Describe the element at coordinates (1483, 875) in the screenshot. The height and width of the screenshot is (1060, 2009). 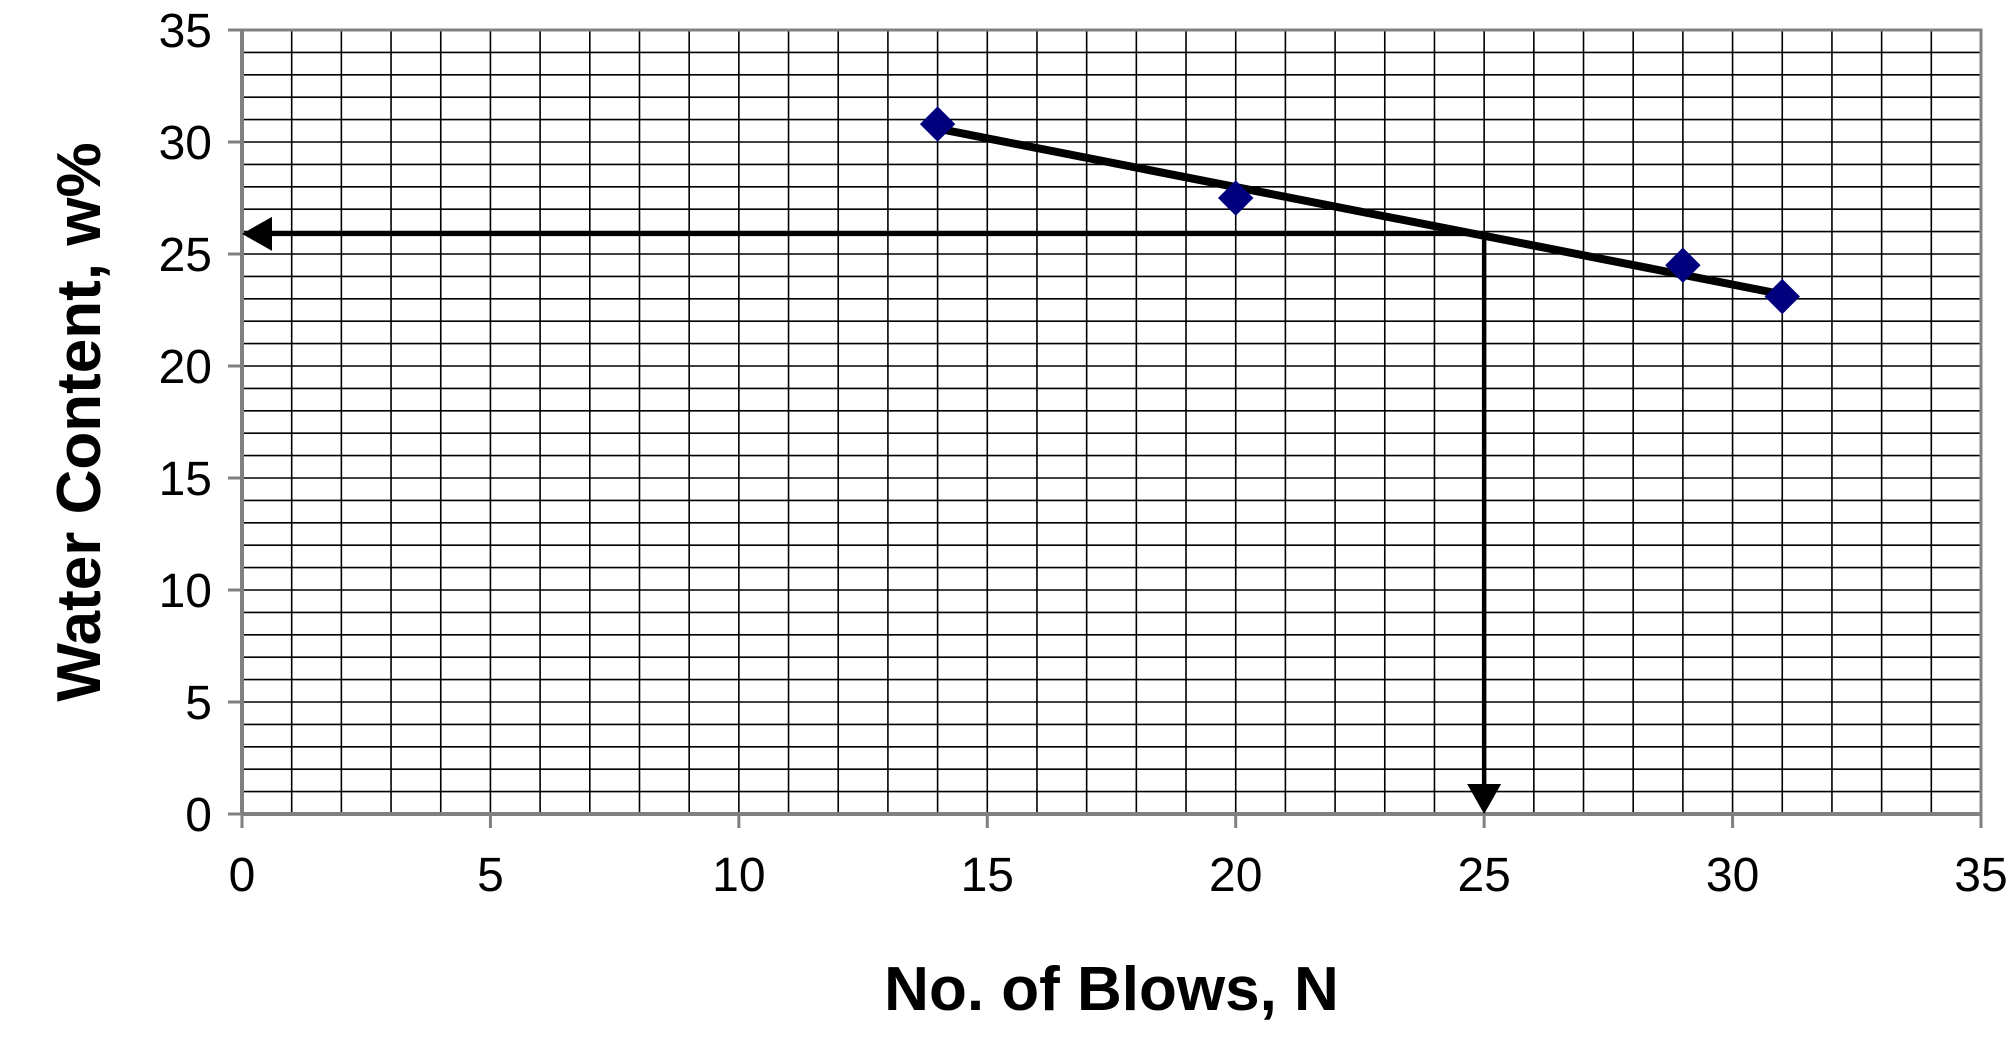
I see `x-tick-label: 25` at that location.